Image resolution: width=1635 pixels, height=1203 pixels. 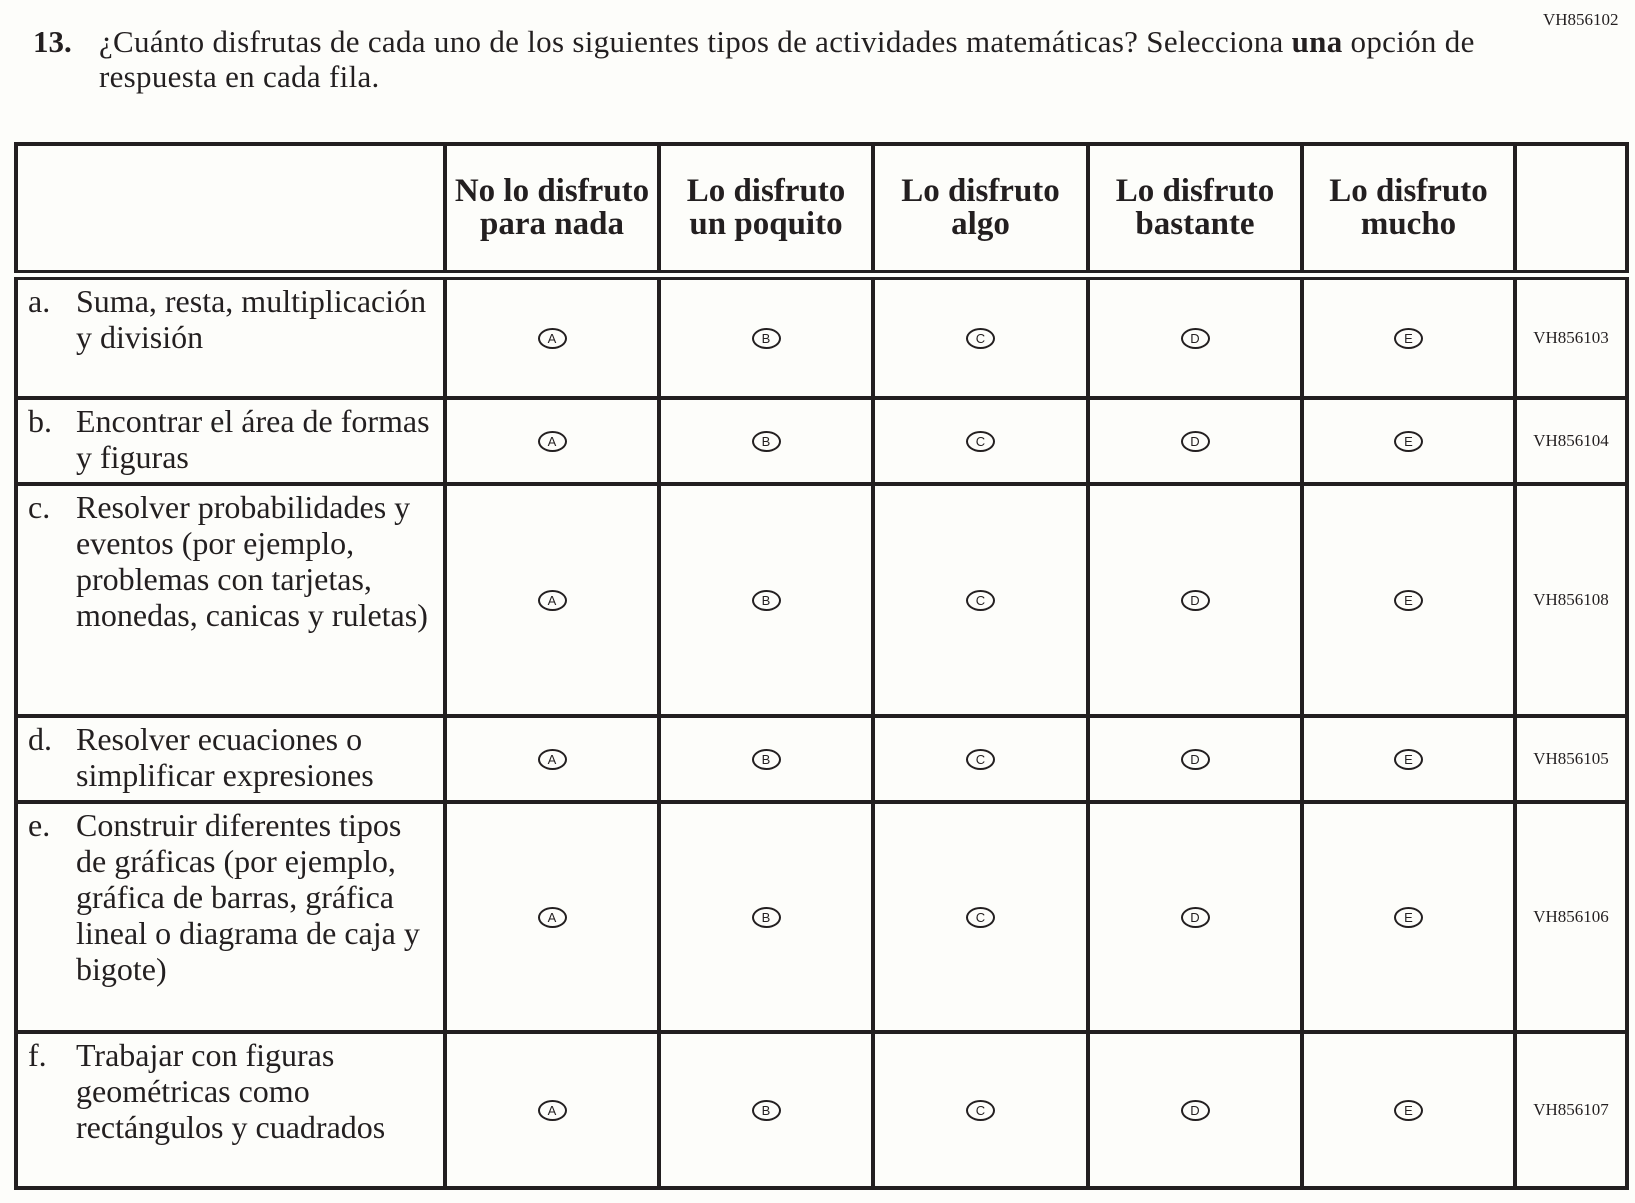 What do you see at coordinates (37, 1055) in the screenshot?
I see `row-letter: f.` at bounding box center [37, 1055].